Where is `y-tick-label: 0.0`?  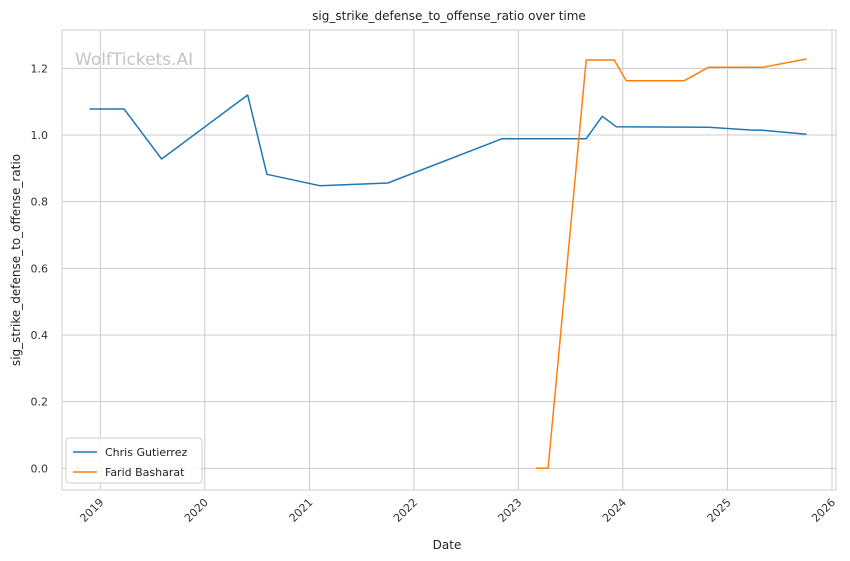 y-tick-label: 0.0 is located at coordinates (40, 468).